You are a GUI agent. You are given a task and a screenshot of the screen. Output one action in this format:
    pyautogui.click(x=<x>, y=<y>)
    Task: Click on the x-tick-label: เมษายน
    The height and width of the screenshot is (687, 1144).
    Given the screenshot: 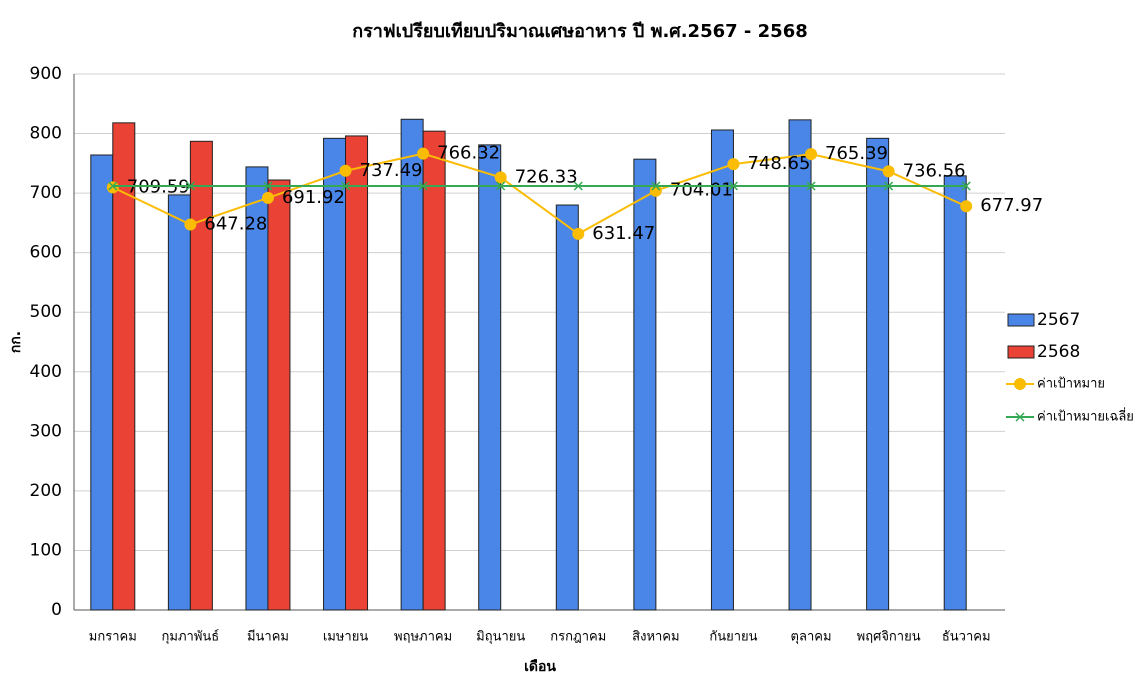 What is the action you would take?
    pyautogui.click(x=345, y=637)
    